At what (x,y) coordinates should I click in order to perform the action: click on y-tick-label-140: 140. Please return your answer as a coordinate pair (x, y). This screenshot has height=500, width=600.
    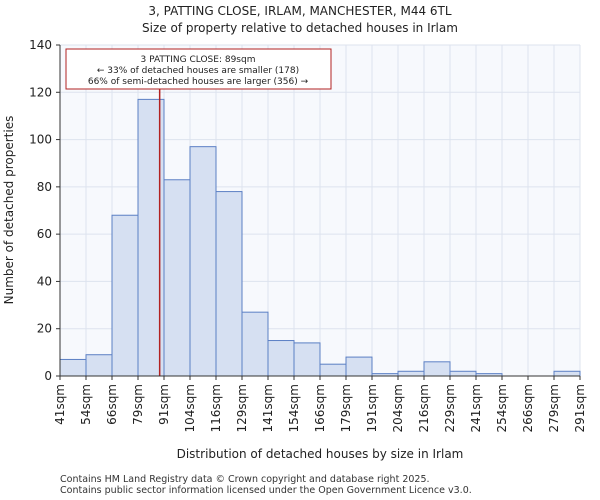
    Looking at the image, I should click on (40, 45).